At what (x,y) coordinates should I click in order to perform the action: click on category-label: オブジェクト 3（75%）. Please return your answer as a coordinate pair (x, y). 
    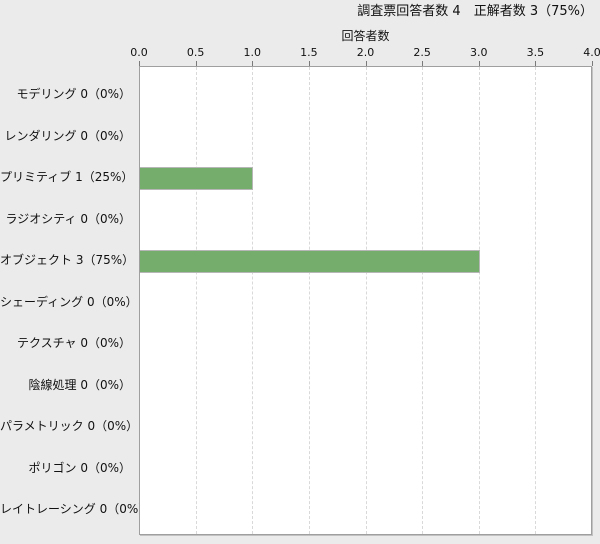
    Looking at the image, I should click on (67, 260).